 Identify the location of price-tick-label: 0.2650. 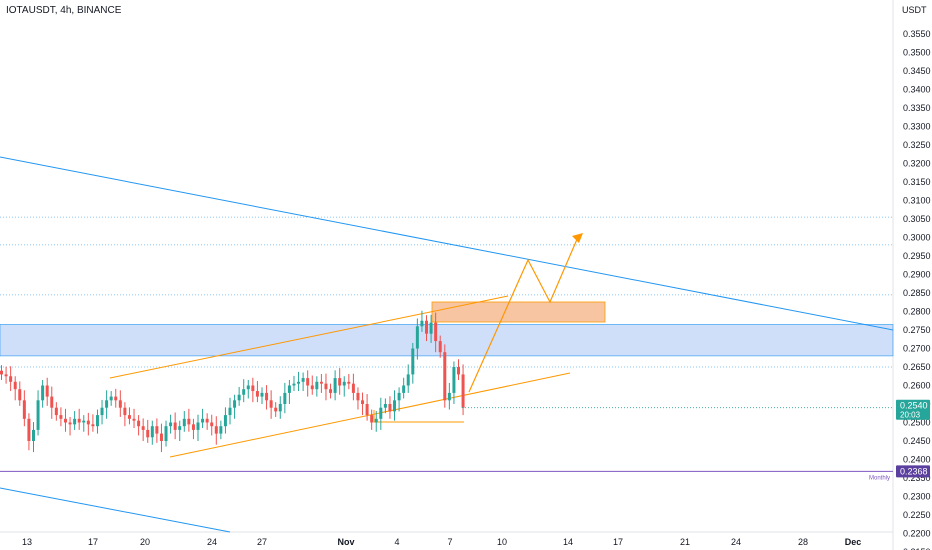
(917, 367).